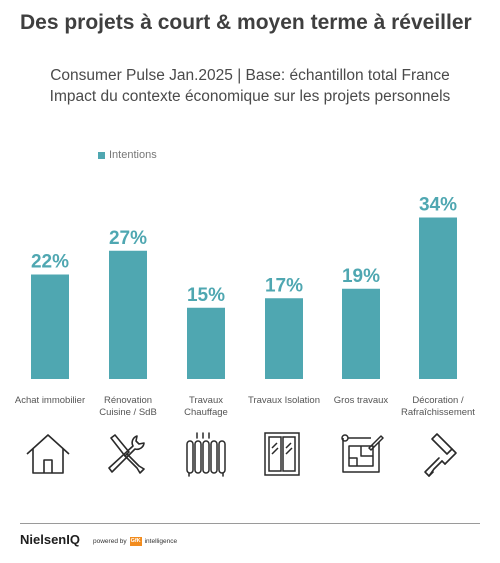 Image resolution: width=500 pixels, height=563 pixels. Describe the element at coordinates (206, 406) in the screenshot. I see `category-label-chauffage: Travaux Chauffage` at that location.